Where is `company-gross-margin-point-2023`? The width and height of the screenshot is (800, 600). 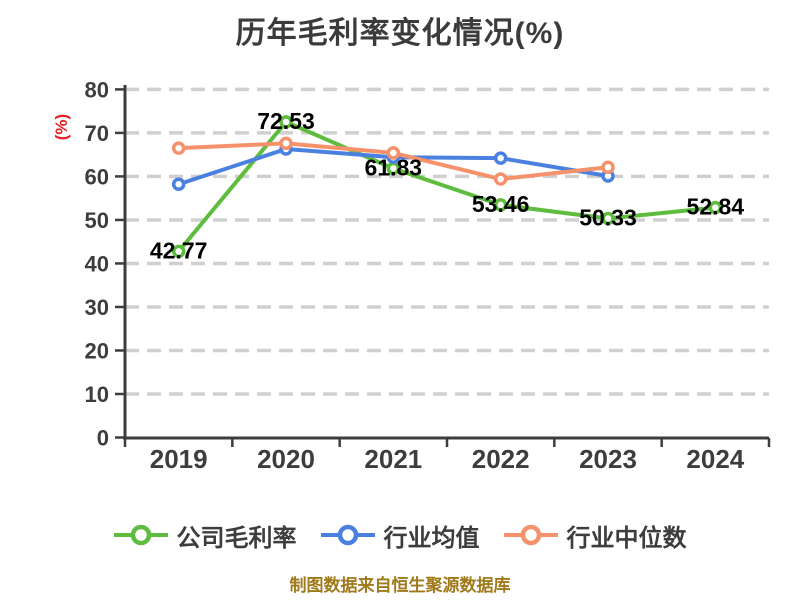
company-gross-margin-point-2023 is located at coordinates (608, 218).